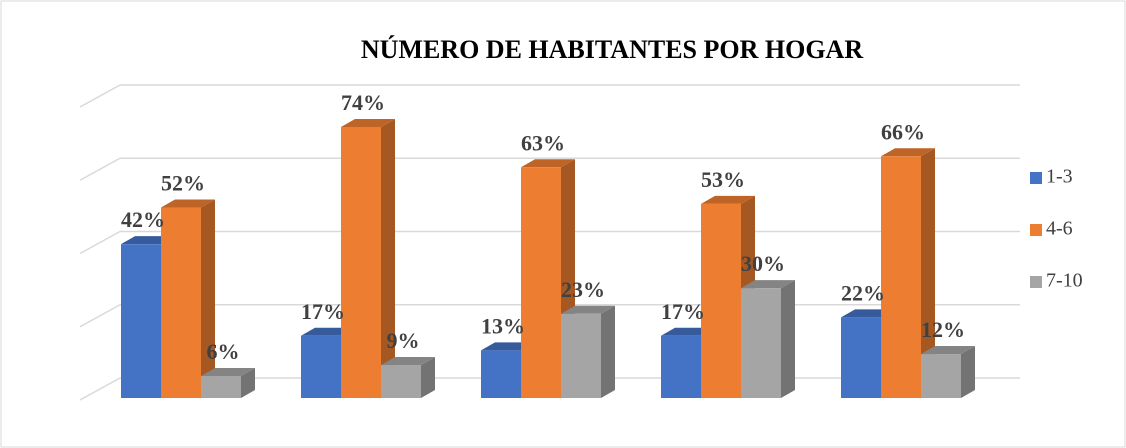  Describe the element at coordinates (183, 183) in the screenshot. I see `value-label: 52%` at that location.